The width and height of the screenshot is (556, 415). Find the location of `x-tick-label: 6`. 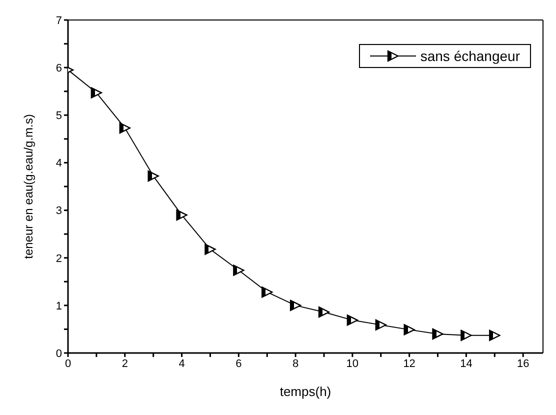

x-tick-label: 6 is located at coordinates (239, 364).